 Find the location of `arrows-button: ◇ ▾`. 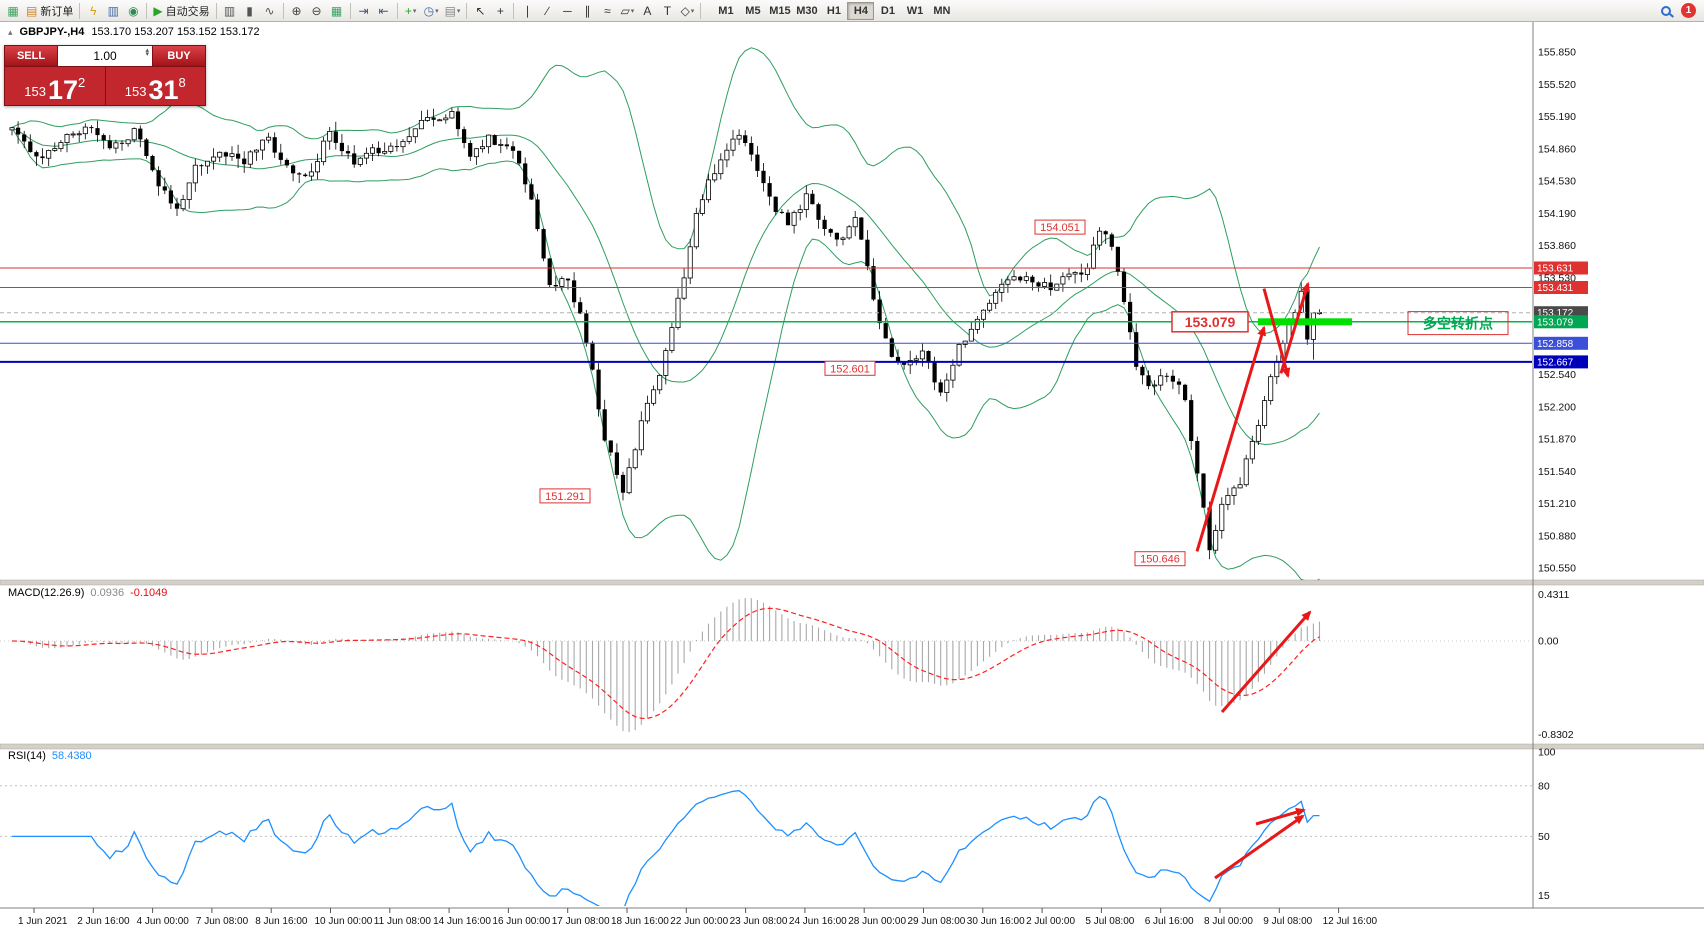

arrows-button: ◇ ▾ is located at coordinates (687, 11).